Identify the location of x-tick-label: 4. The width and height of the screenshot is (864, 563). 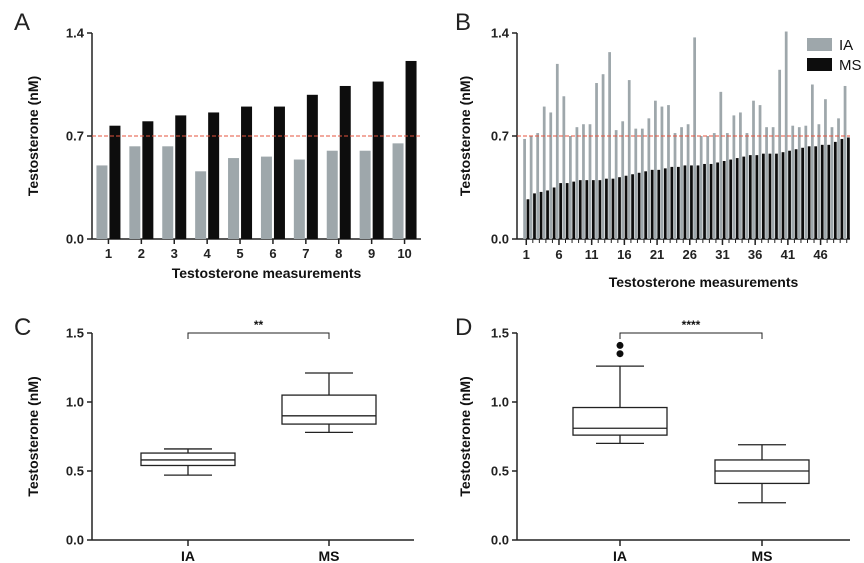
(208, 253).